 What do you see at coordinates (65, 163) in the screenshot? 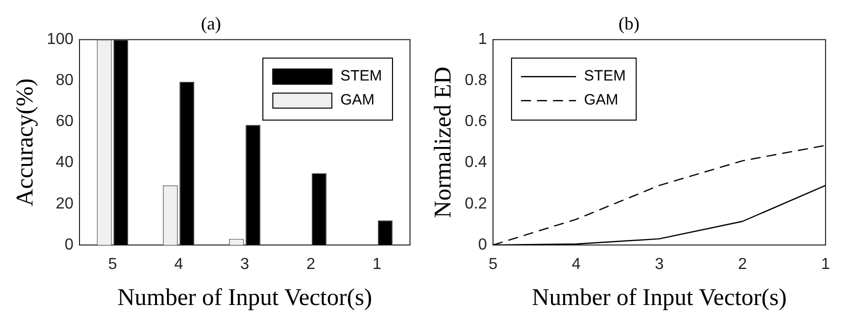
I see `y-tick-label: 40` at bounding box center [65, 163].